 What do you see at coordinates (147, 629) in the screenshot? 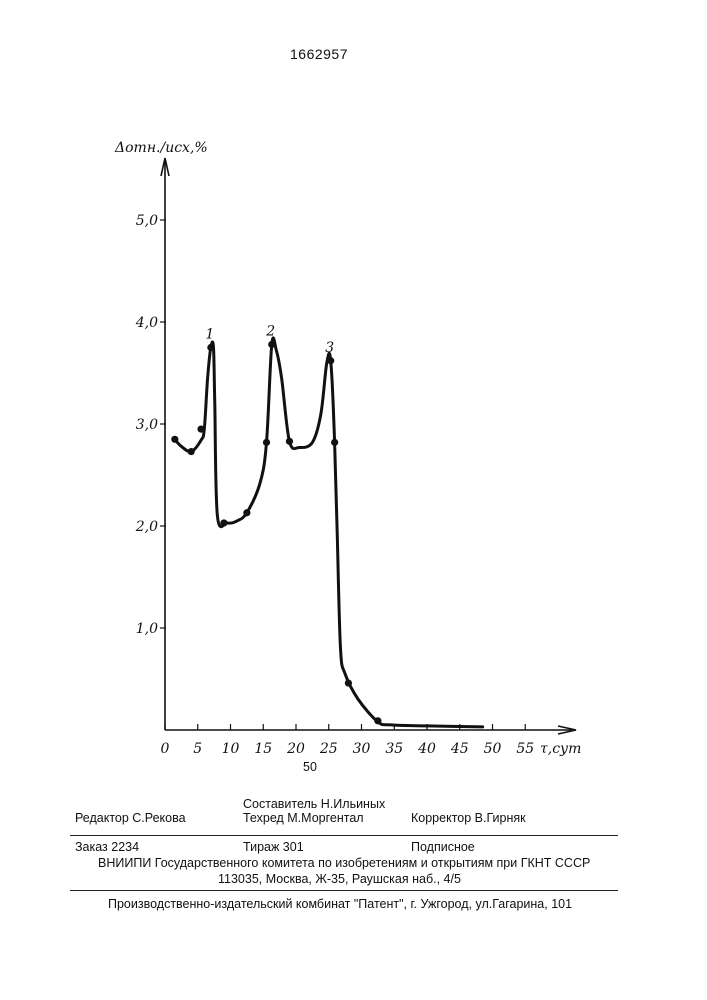
I see `y-tick-label: 1,0` at bounding box center [147, 629].